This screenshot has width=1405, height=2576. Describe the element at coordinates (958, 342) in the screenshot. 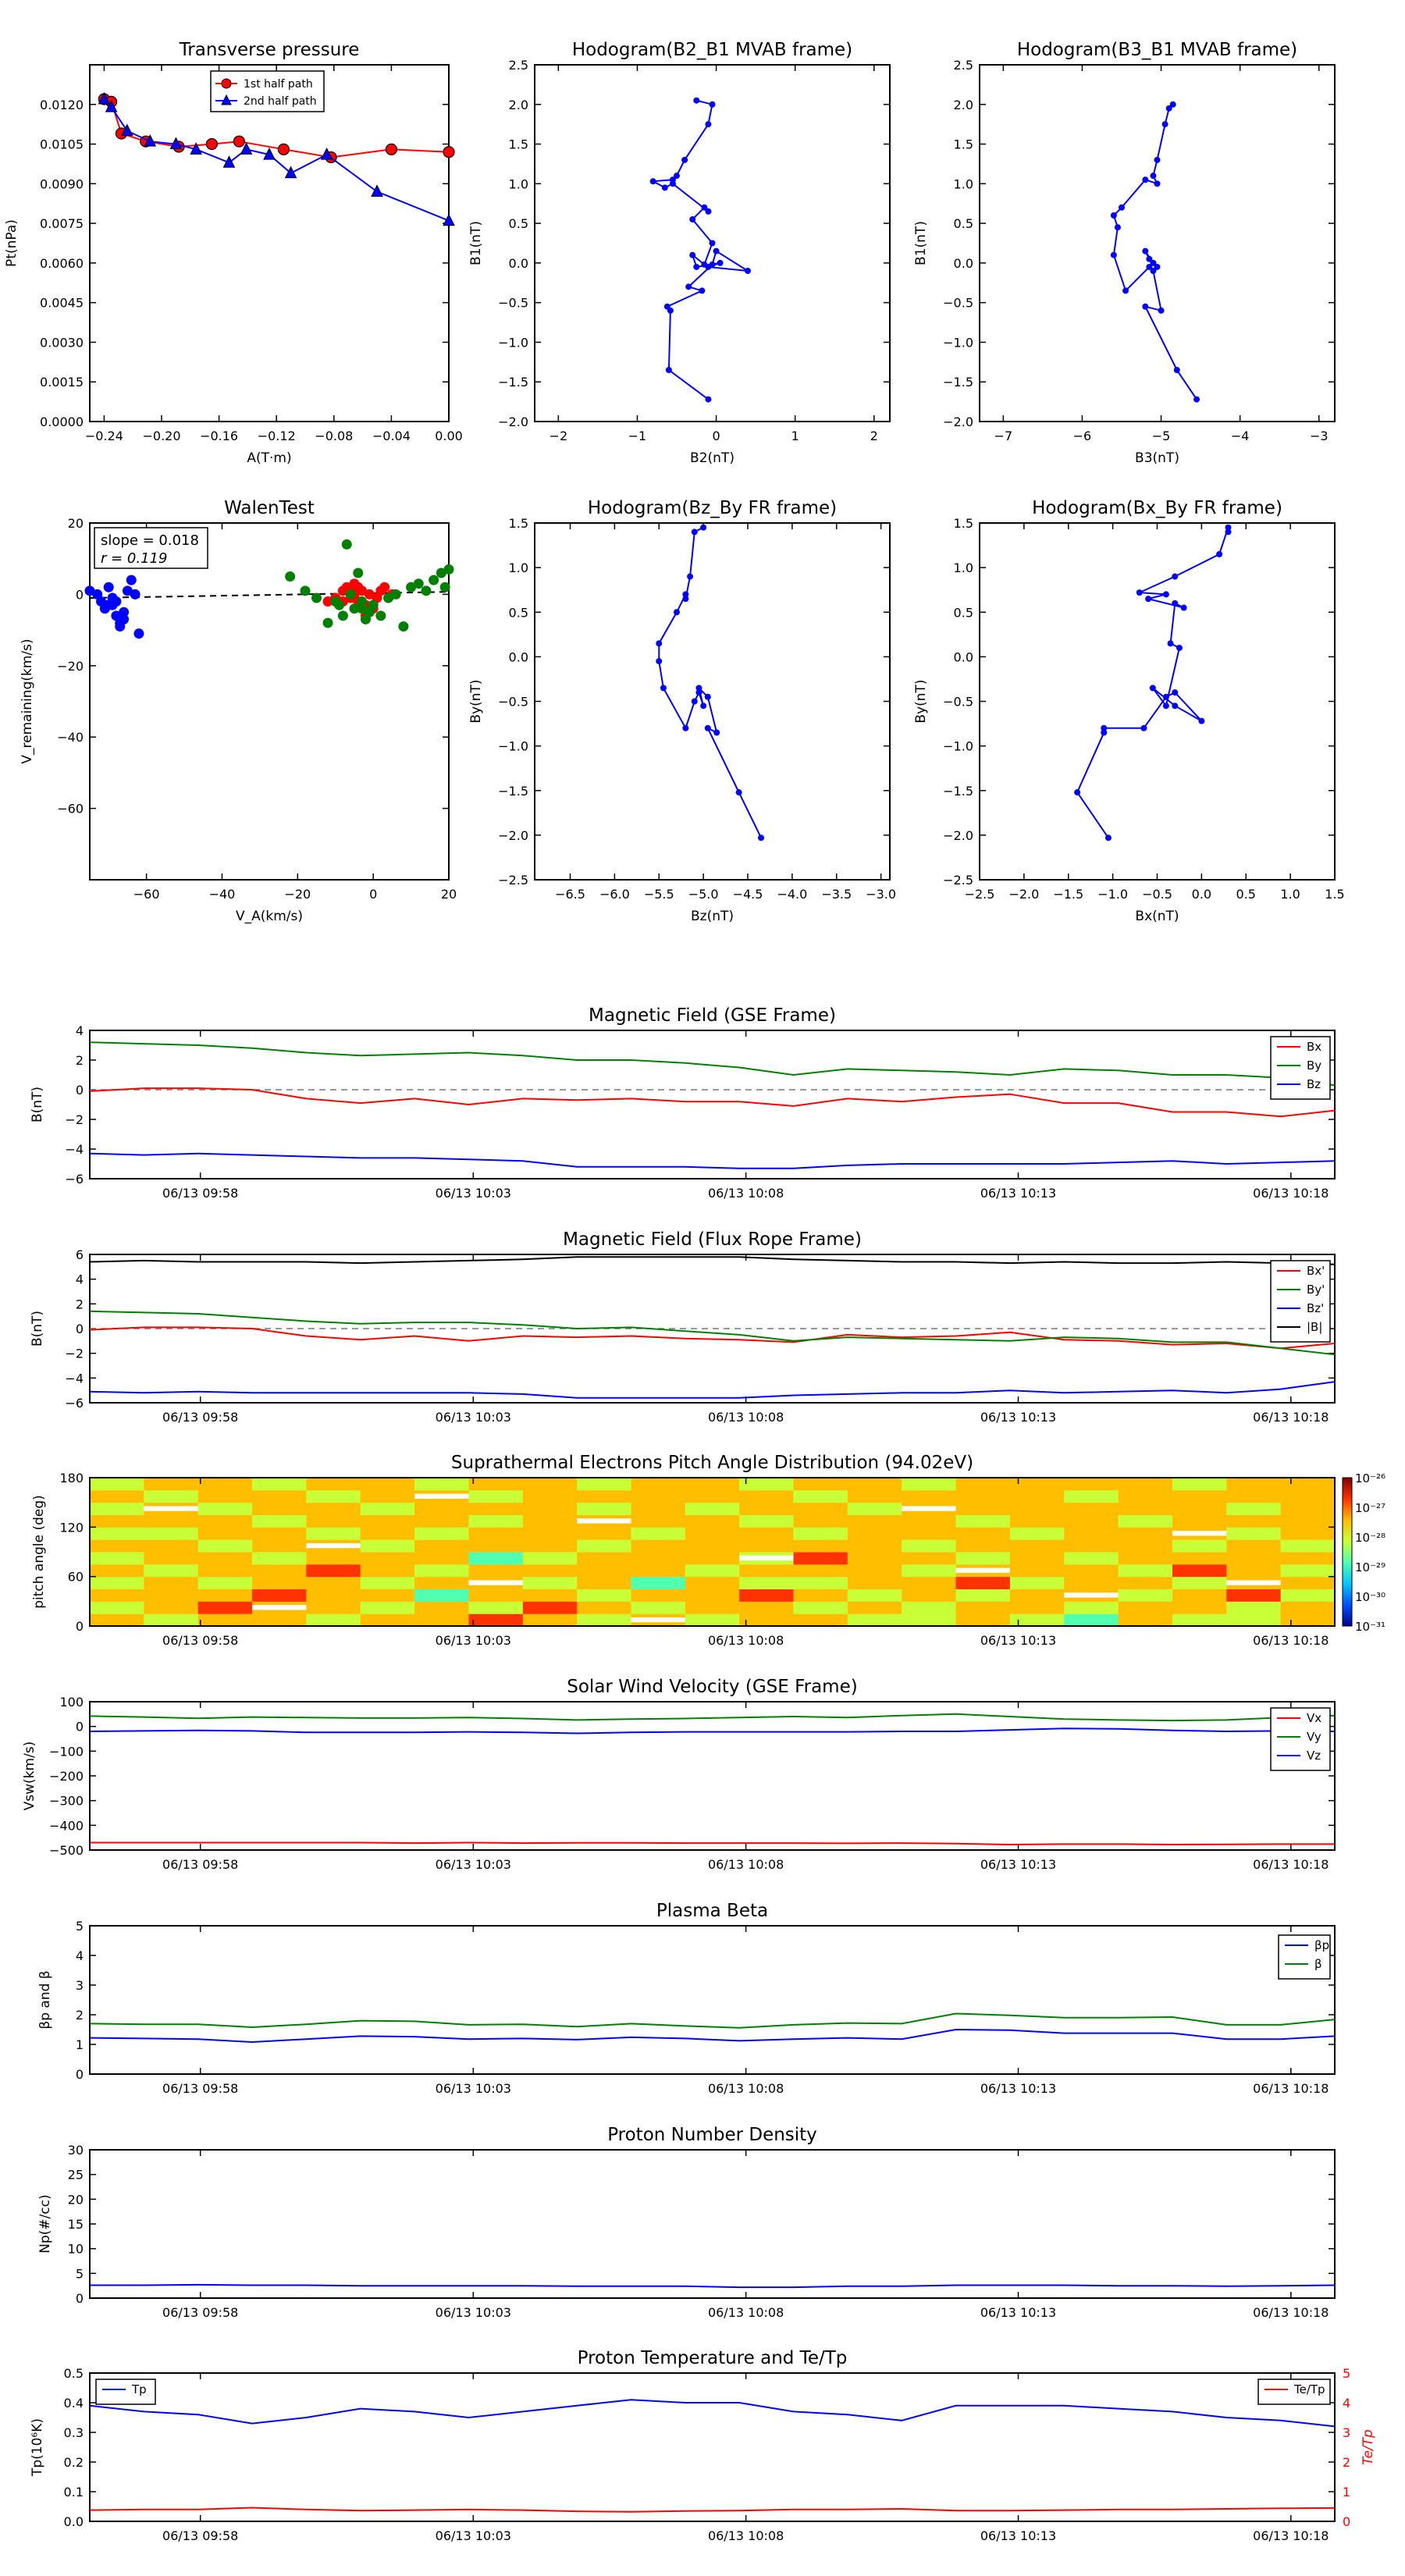

I see `h2-ytick-label: −1.0` at that location.